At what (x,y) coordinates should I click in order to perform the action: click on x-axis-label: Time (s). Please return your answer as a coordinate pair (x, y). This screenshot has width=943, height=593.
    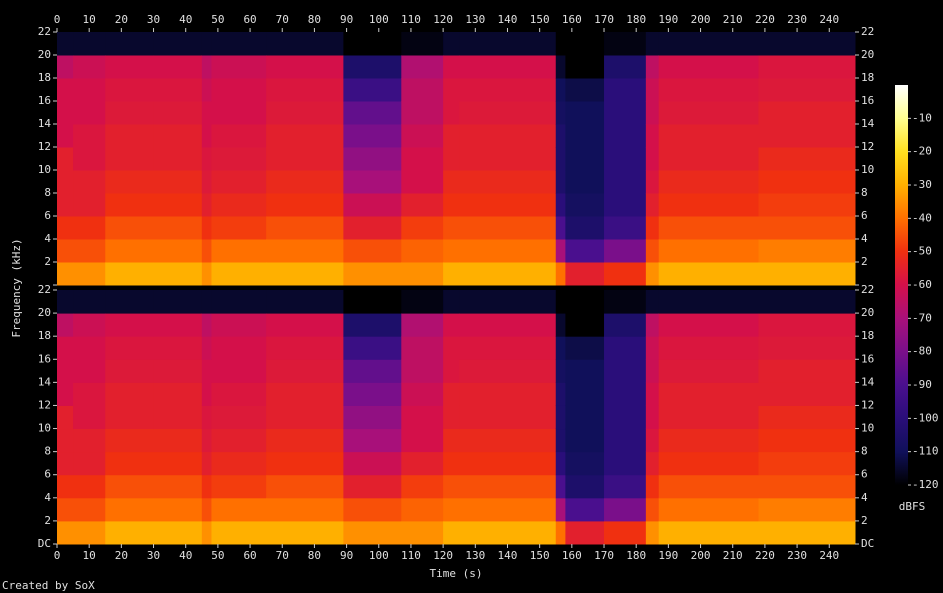
    Looking at the image, I should click on (456, 573).